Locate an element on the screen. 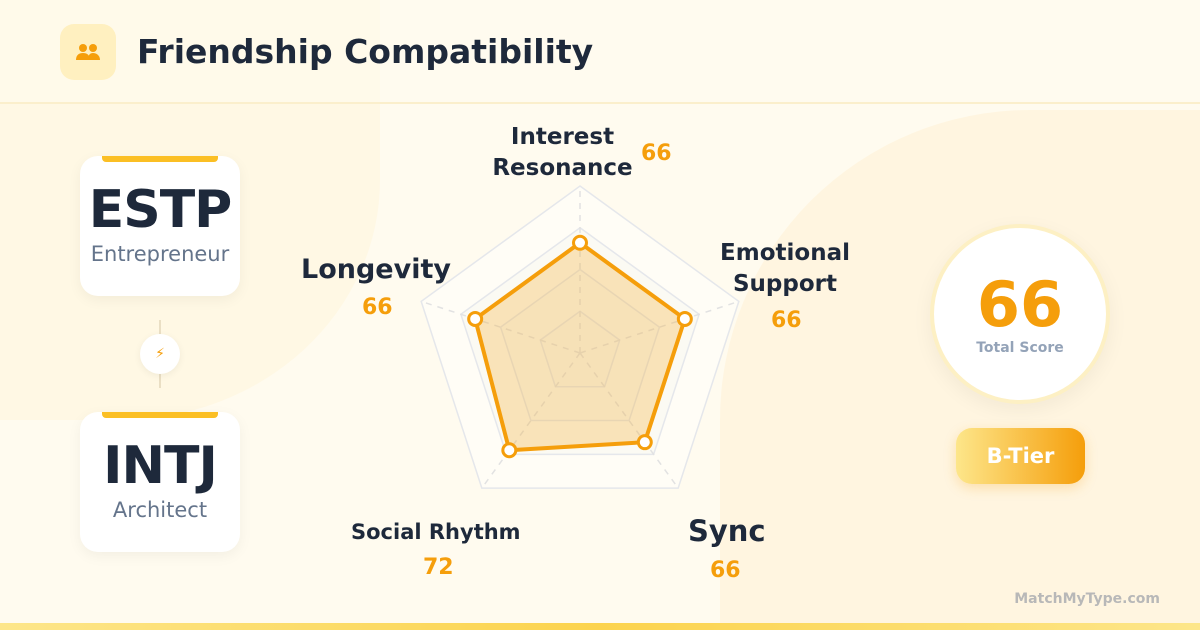 The image size is (1200, 630). axis-label-emotional: Emotional Support is located at coordinates (785, 268).